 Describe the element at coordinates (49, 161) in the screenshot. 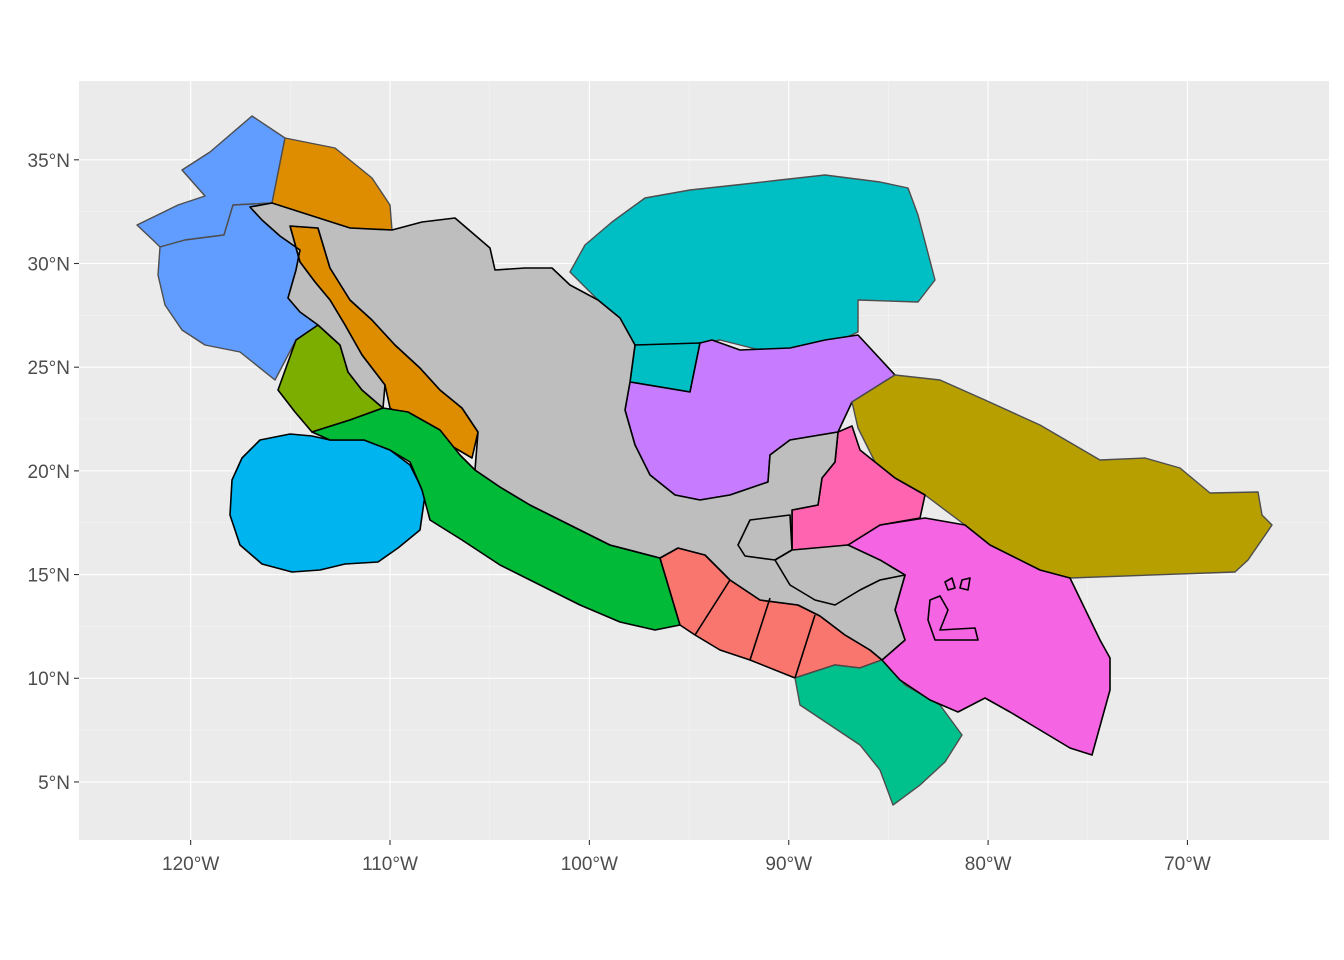

I see `y-tick-label: 35°N` at that location.